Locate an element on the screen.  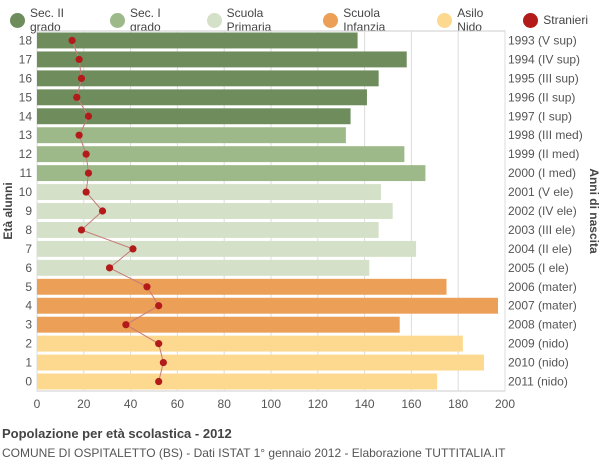
birth-year-label: 1999 (II med) is located at coordinates (543, 154).